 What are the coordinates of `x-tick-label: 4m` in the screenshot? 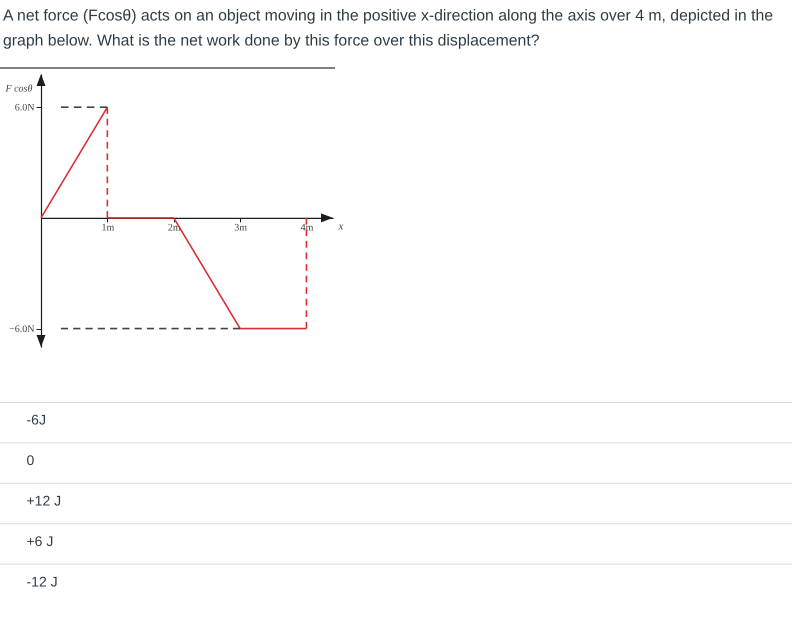 It's located at (307, 228).